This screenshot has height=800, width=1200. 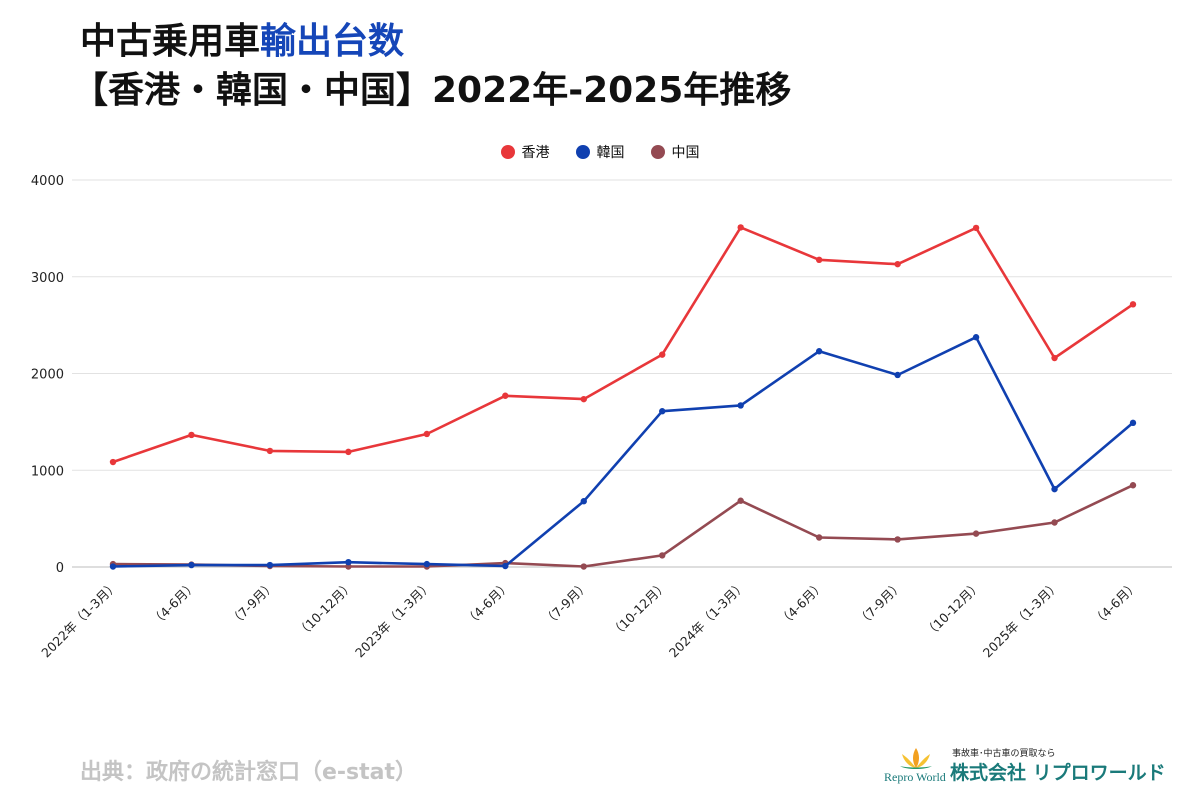 What do you see at coordinates (79, 619) in the screenshot?
I see `x-tick-label: 2022年（1-3月）` at bounding box center [79, 619].